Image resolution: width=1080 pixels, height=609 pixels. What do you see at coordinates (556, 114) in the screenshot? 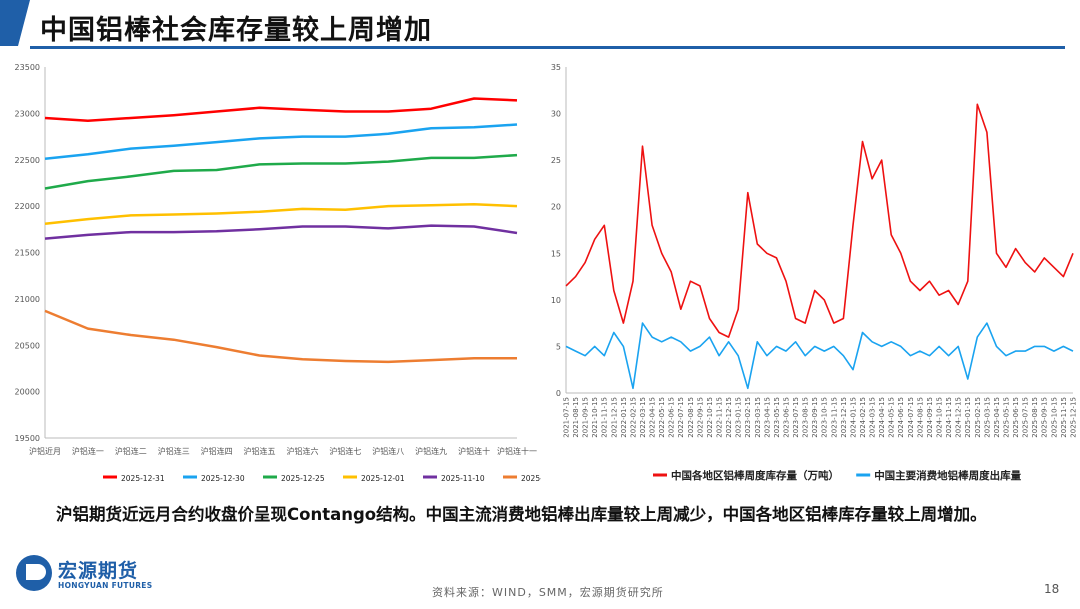
I see `y-tick-label: 30` at bounding box center [556, 114].